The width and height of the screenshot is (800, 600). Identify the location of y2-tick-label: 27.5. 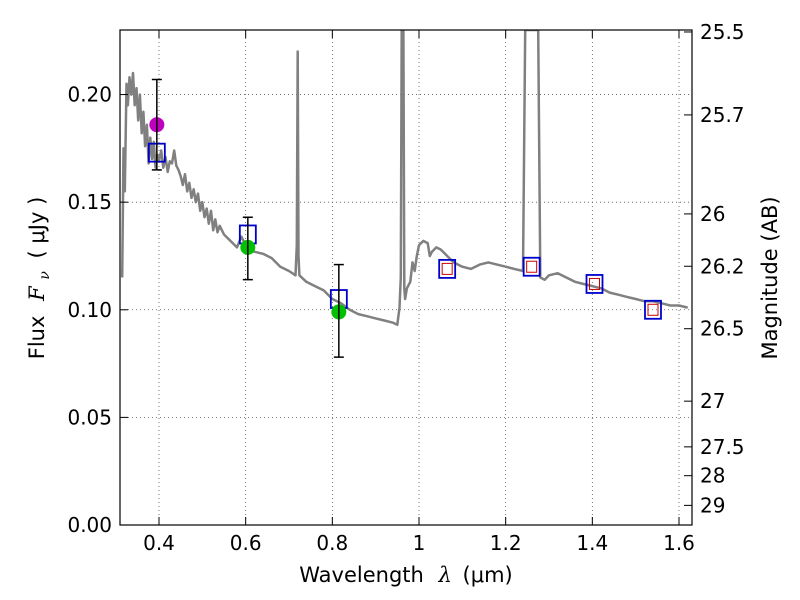
(722, 447).